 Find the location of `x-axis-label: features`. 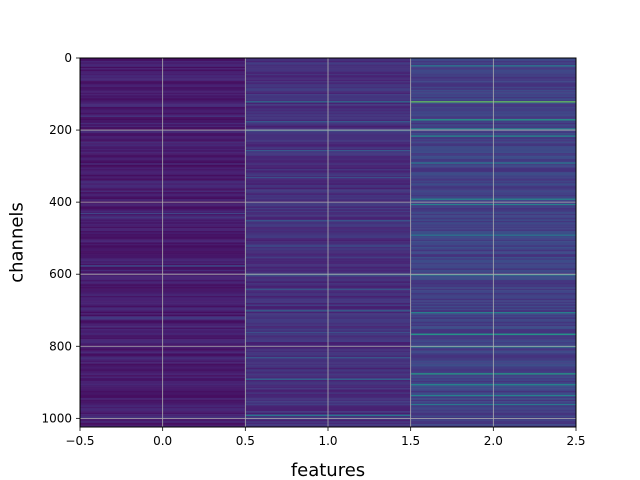

x-axis-label: features is located at coordinates (328, 470).